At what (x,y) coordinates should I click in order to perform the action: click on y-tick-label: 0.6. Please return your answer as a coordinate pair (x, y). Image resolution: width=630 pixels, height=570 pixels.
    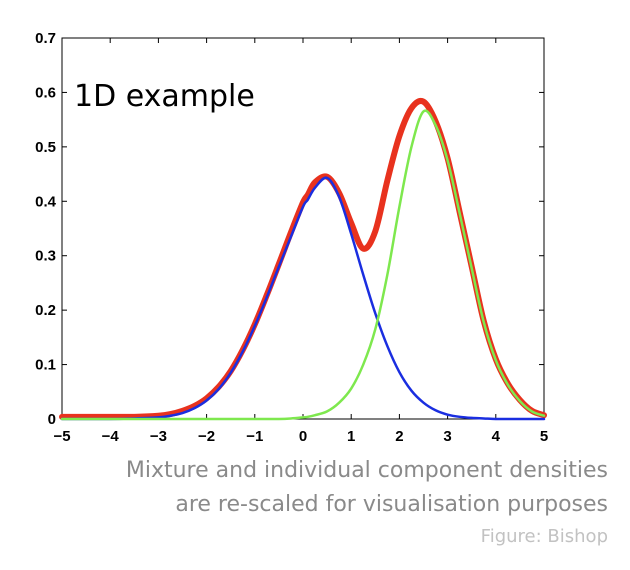
    Looking at the image, I should click on (45, 92).